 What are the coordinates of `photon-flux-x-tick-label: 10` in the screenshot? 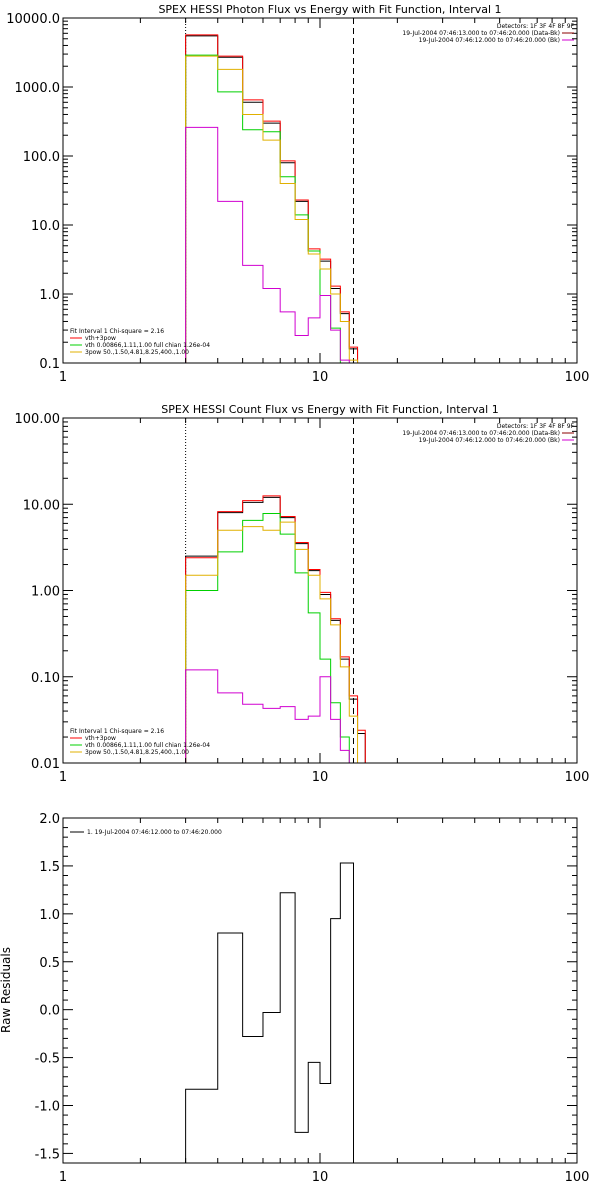 It's located at (320, 377).